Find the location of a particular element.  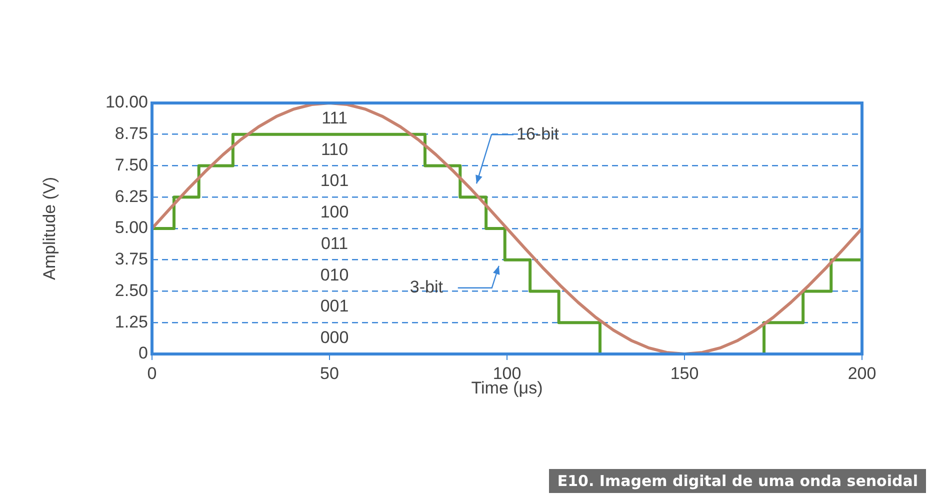

y-tick-label: 5.00 is located at coordinates (131, 228).